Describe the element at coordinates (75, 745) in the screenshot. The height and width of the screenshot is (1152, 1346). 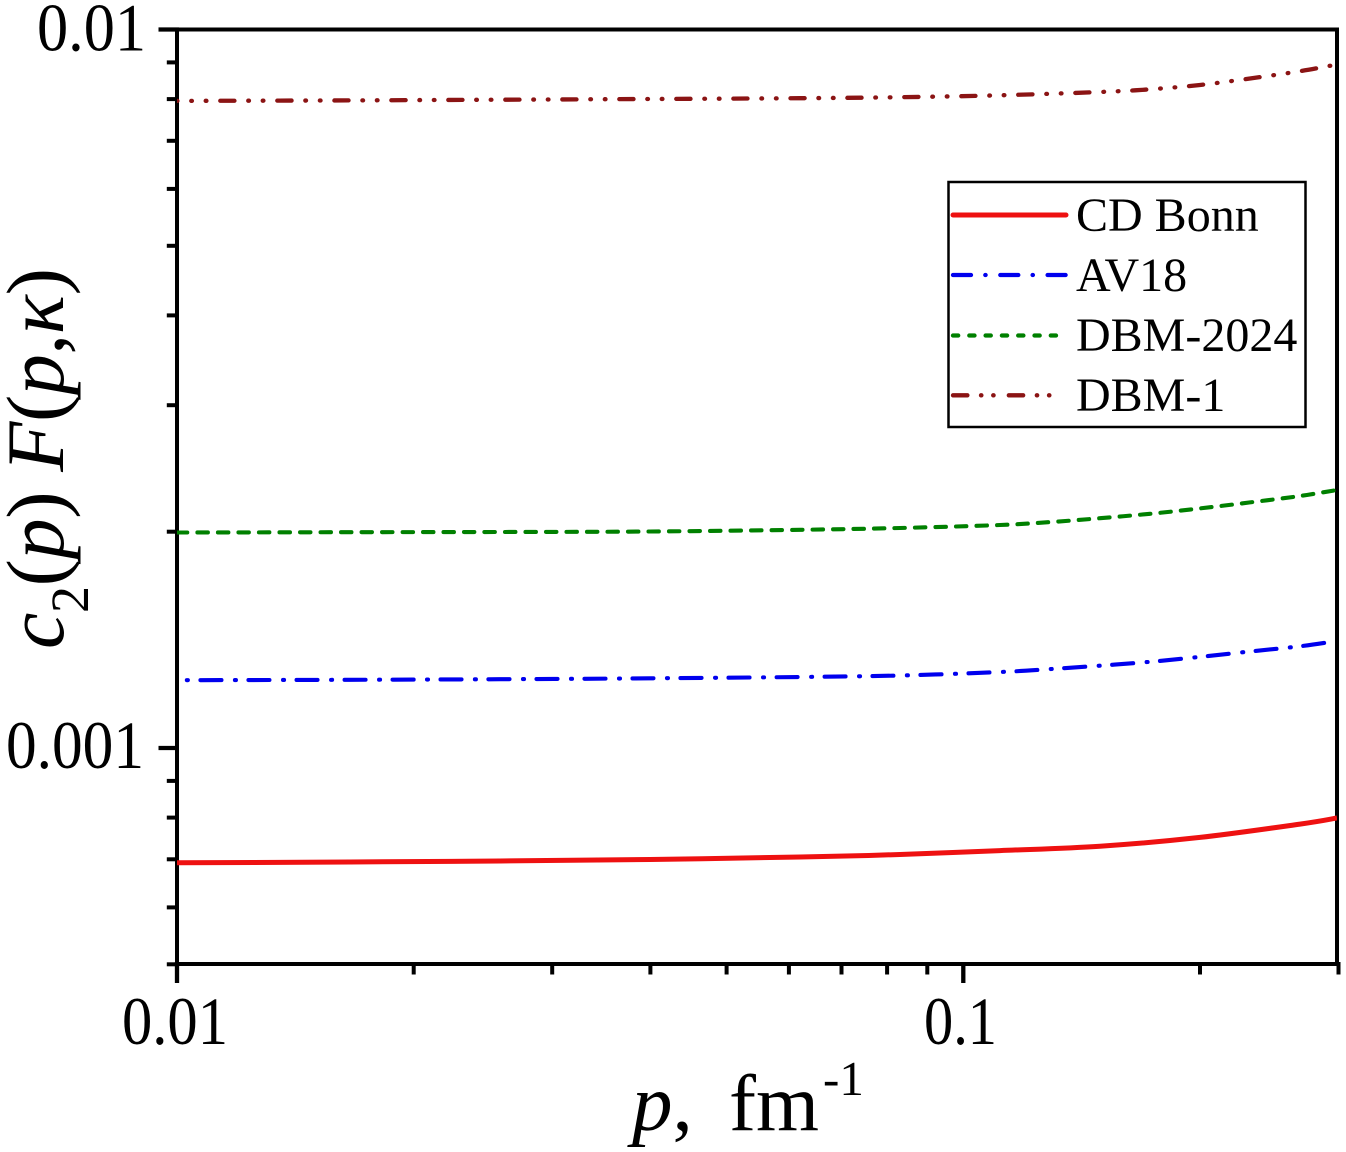
I see `svg-text: 0.001` at that location.